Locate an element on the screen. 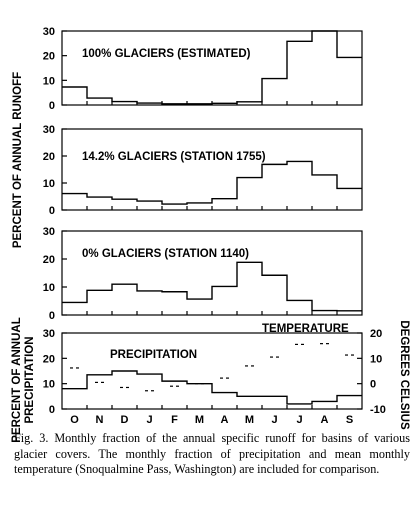 This screenshot has height=506, width=420. panel-label: 14.2% GLACIERS (STATION 1755) is located at coordinates (174, 157).